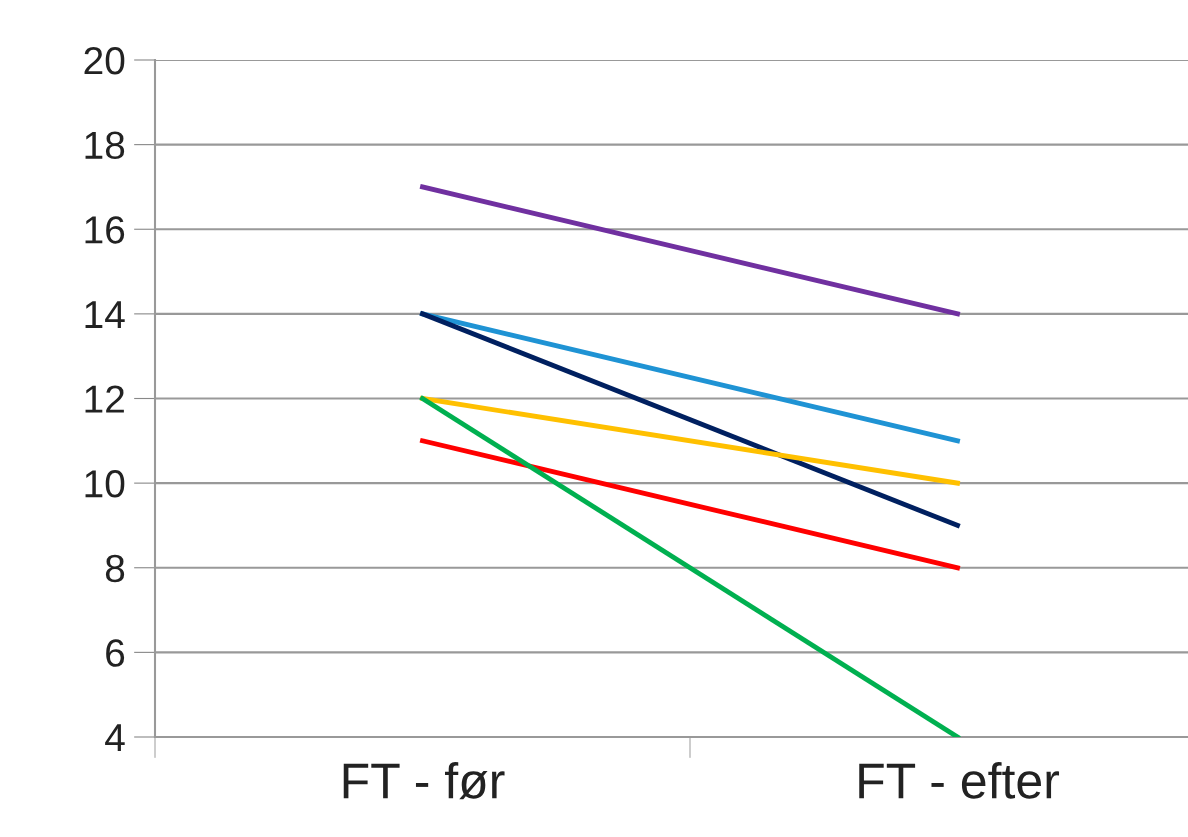 Image resolution: width=1188 pixels, height=837 pixels. What do you see at coordinates (959, 780) in the screenshot?
I see `x-tick-label: FT - efter` at bounding box center [959, 780].